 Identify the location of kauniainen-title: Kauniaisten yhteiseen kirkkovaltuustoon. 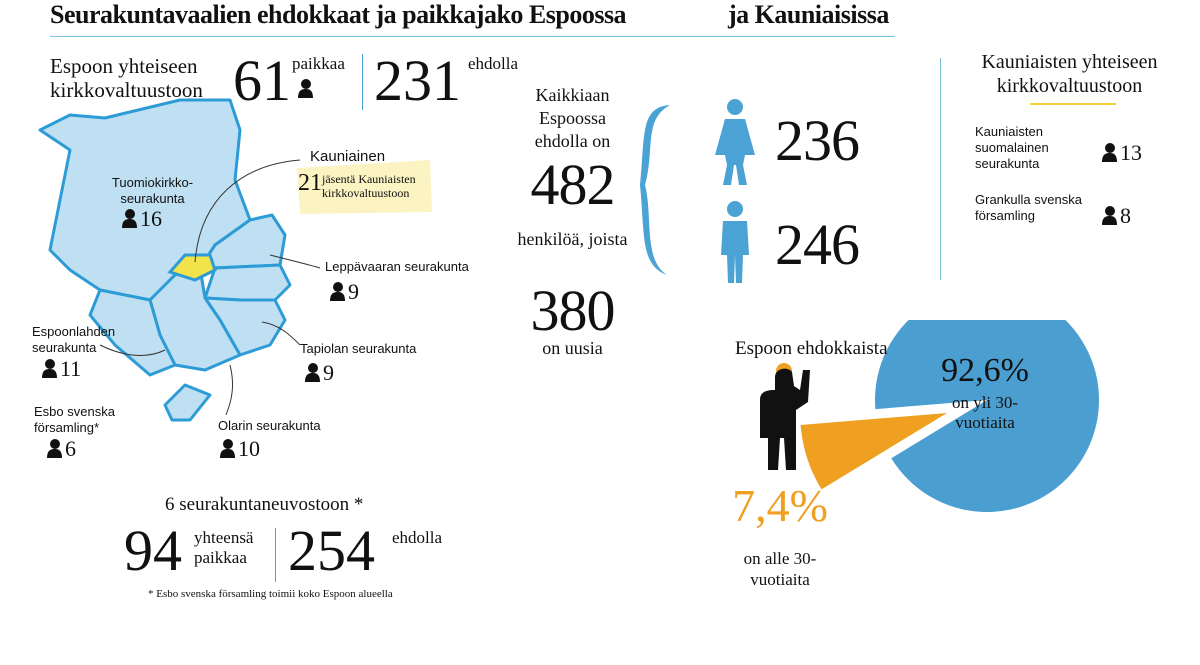
(1069, 74).